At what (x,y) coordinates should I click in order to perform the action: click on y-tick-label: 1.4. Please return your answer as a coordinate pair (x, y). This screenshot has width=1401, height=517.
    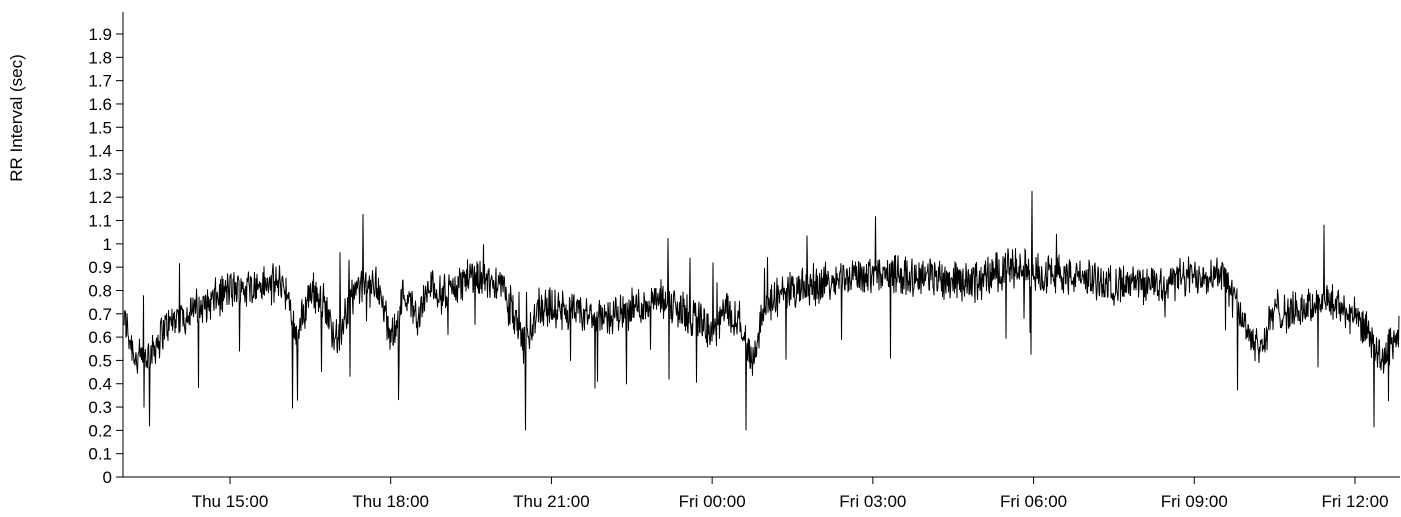
    Looking at the image, I should click on (100, 151).